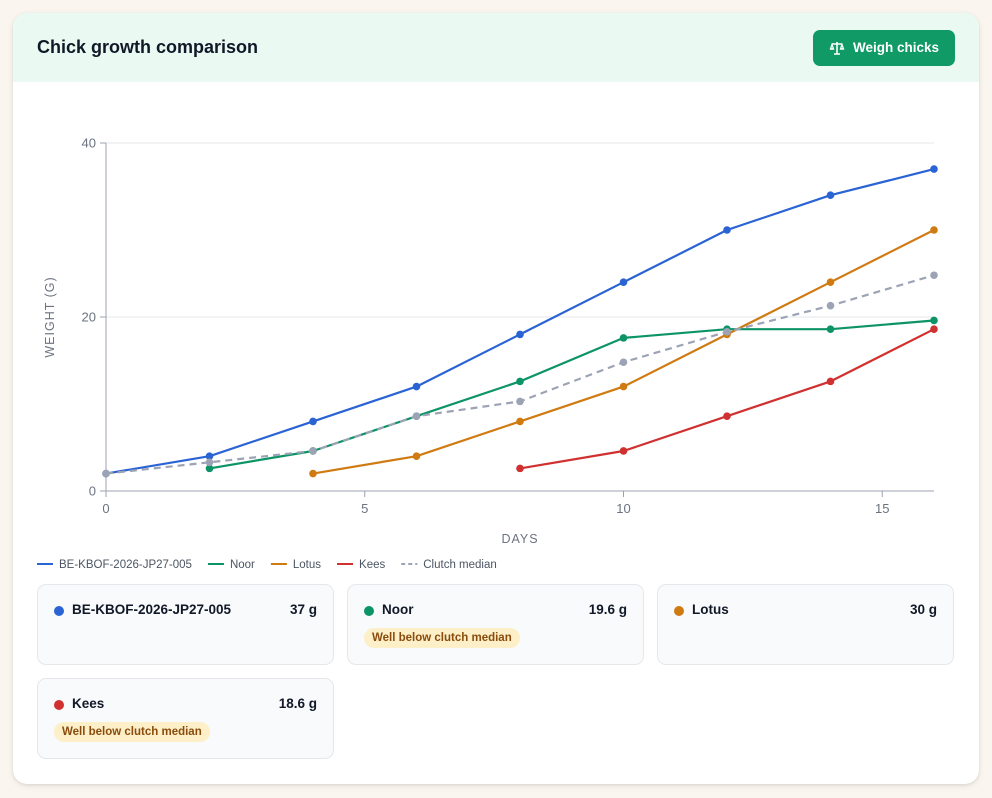 Image resolution: width=992 pixels, height=798 pixels. I want to click on legend-label-1: Noor, so click(242, 565).